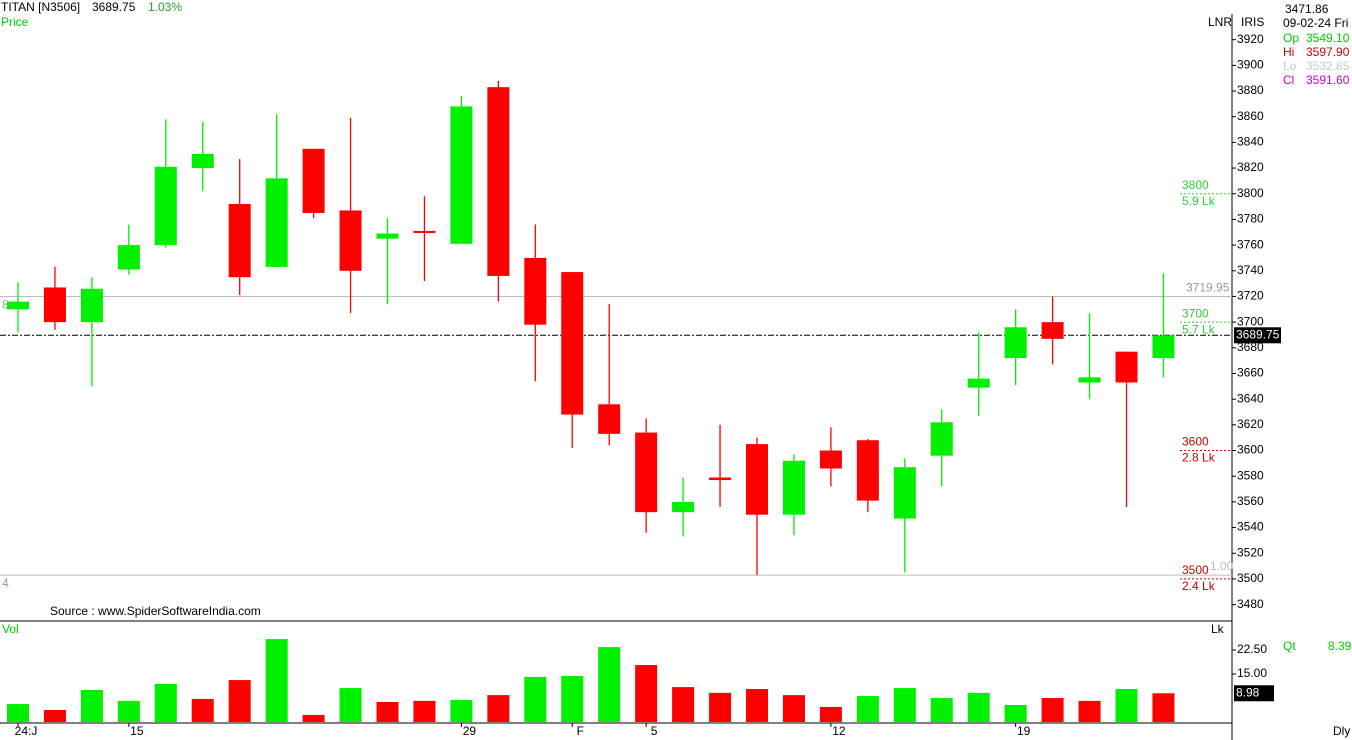 Image resolution: width=1352 pixels, height=740 pixels. What do you see at coordinates (1199, 586) in the screenshot?
I see `level-volume: 2.4 Lk` at bounding box center [1199, 586].